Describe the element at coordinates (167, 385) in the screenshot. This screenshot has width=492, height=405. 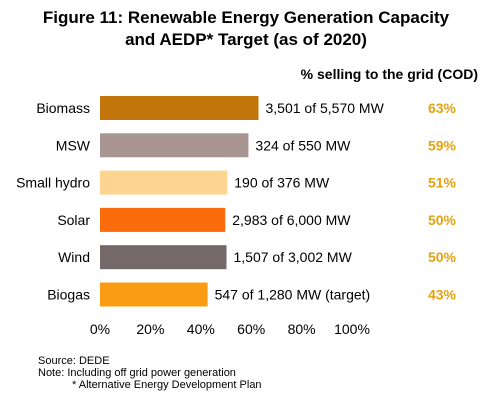
I see `aedp-footnote: * Alternative Energy Development Plan` at that location.